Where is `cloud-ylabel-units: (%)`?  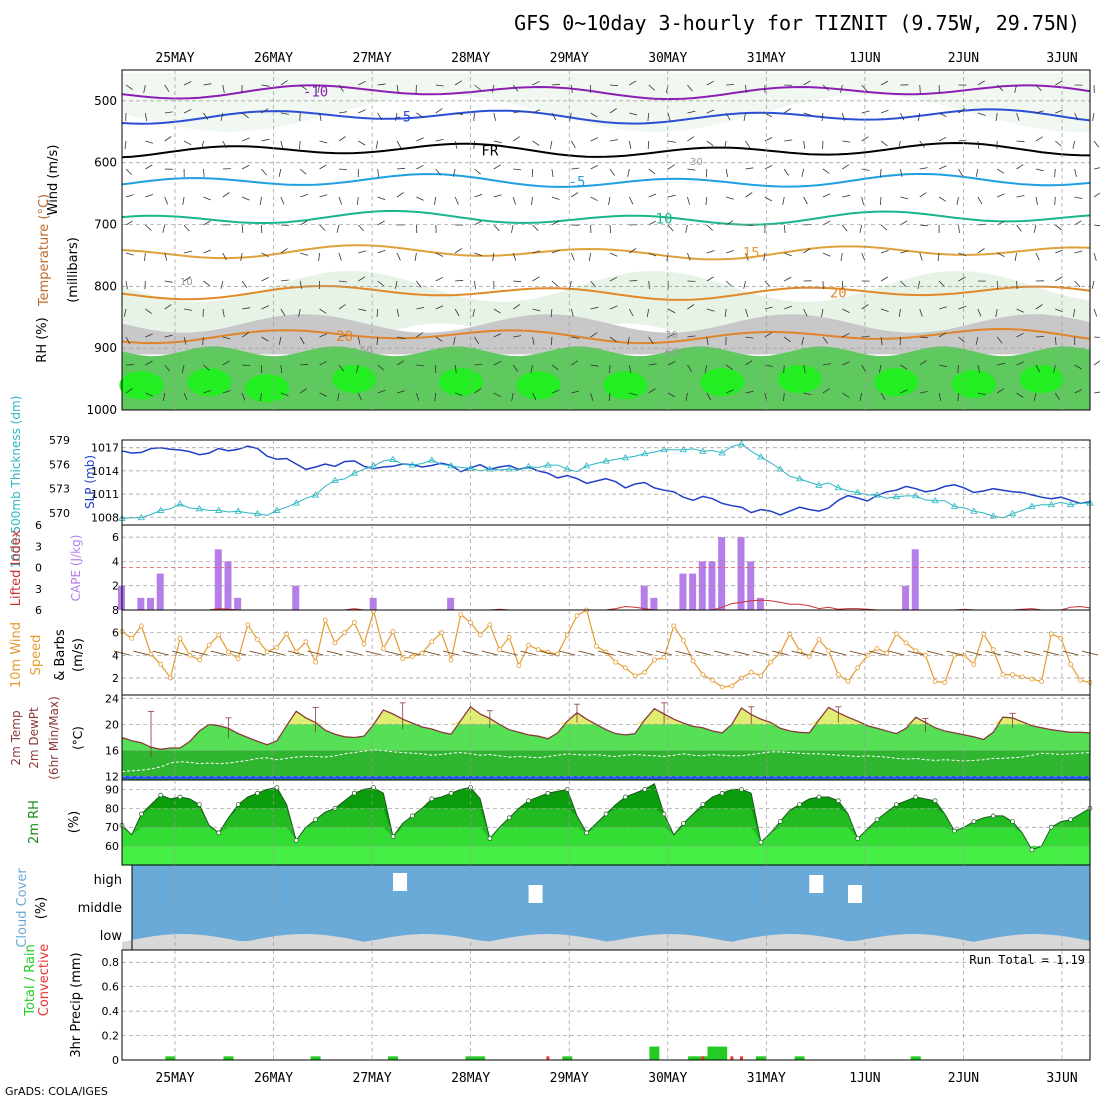
cloud-ylabel-units: (%) is located at coordinates (41, 908).